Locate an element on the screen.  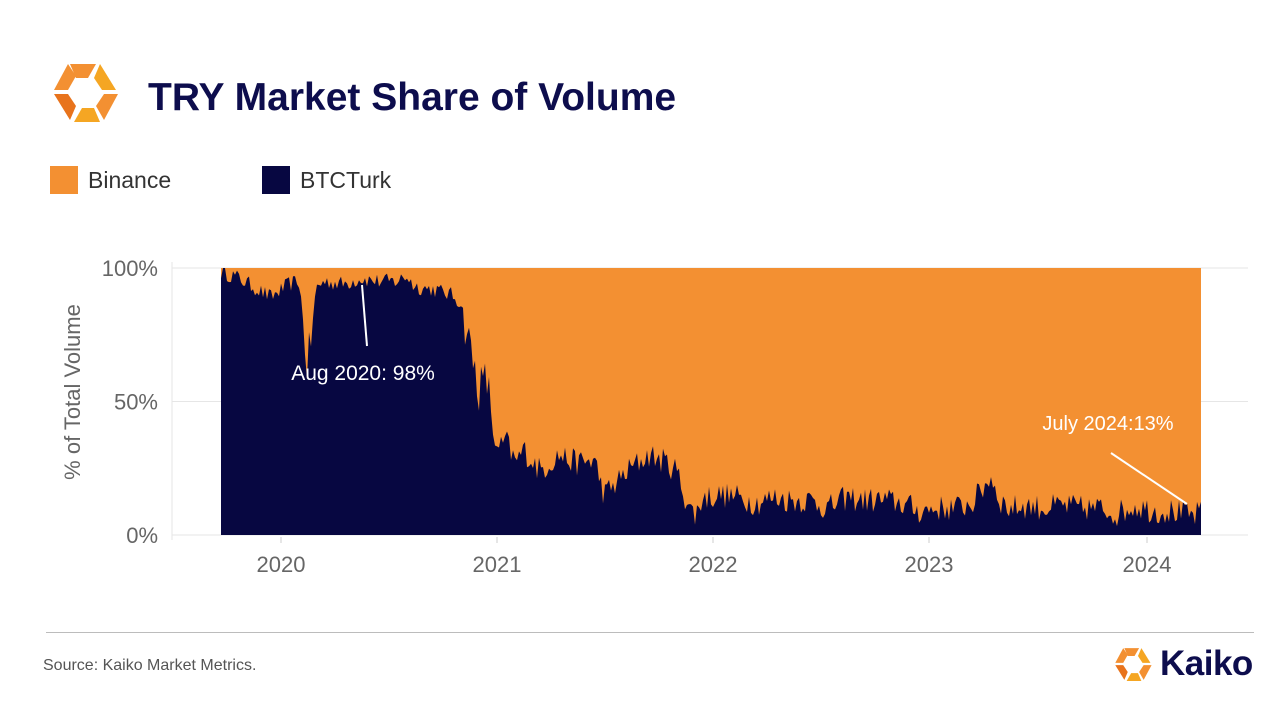
legend-label-btcturk: BTCTurk is located at coordinates (346, 180).